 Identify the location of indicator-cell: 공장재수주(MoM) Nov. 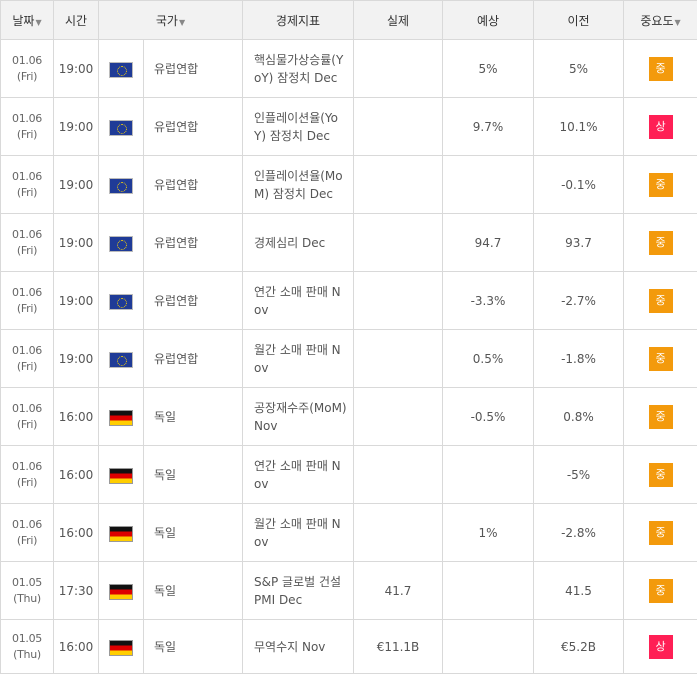
(298, 417).